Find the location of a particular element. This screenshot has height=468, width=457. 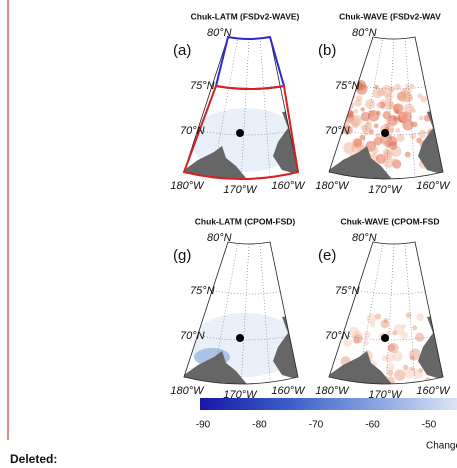

panel-letter: (b) is located at coordinates (327, 50).